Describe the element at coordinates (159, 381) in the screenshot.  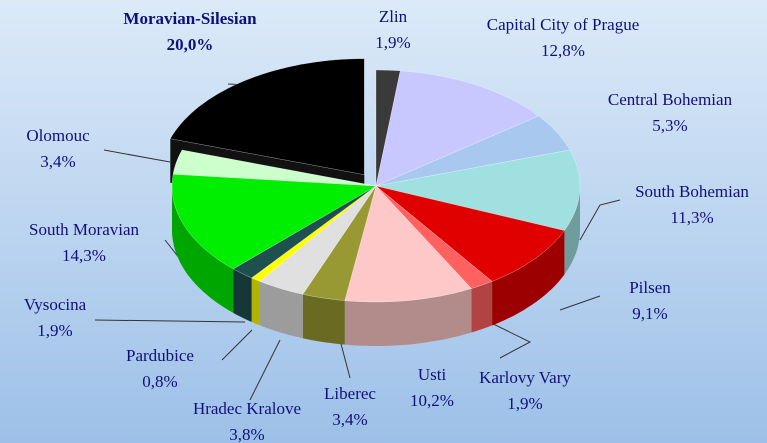
I see `slice-value-label: 0,8%` at that location.